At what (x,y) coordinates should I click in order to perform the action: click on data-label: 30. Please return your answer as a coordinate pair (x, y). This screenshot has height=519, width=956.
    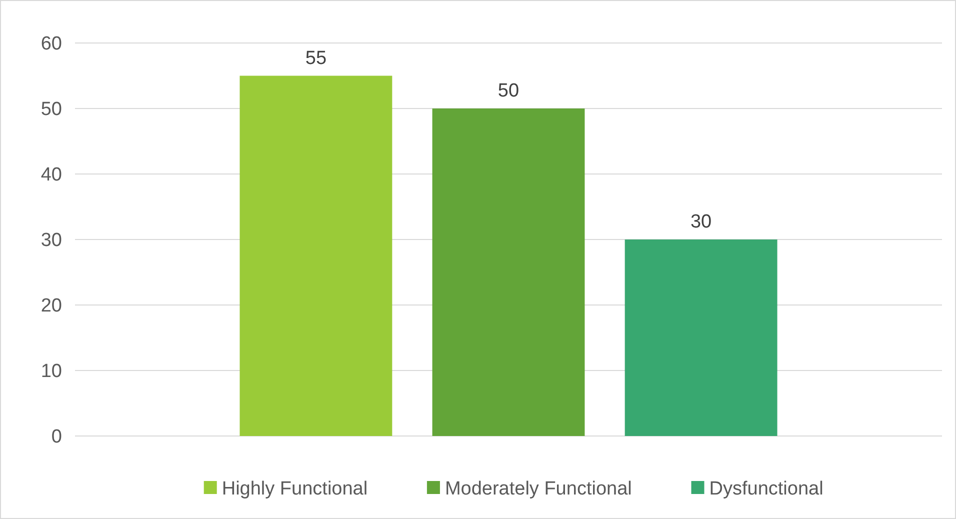
    Looking at the image, I should click on (701, 222).